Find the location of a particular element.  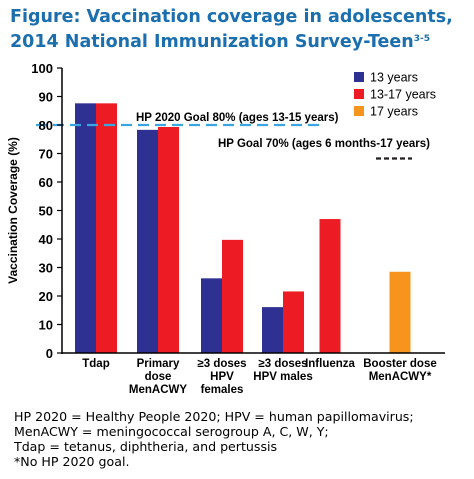

y-tick-label: 70 is located at coordinates (46, 154).